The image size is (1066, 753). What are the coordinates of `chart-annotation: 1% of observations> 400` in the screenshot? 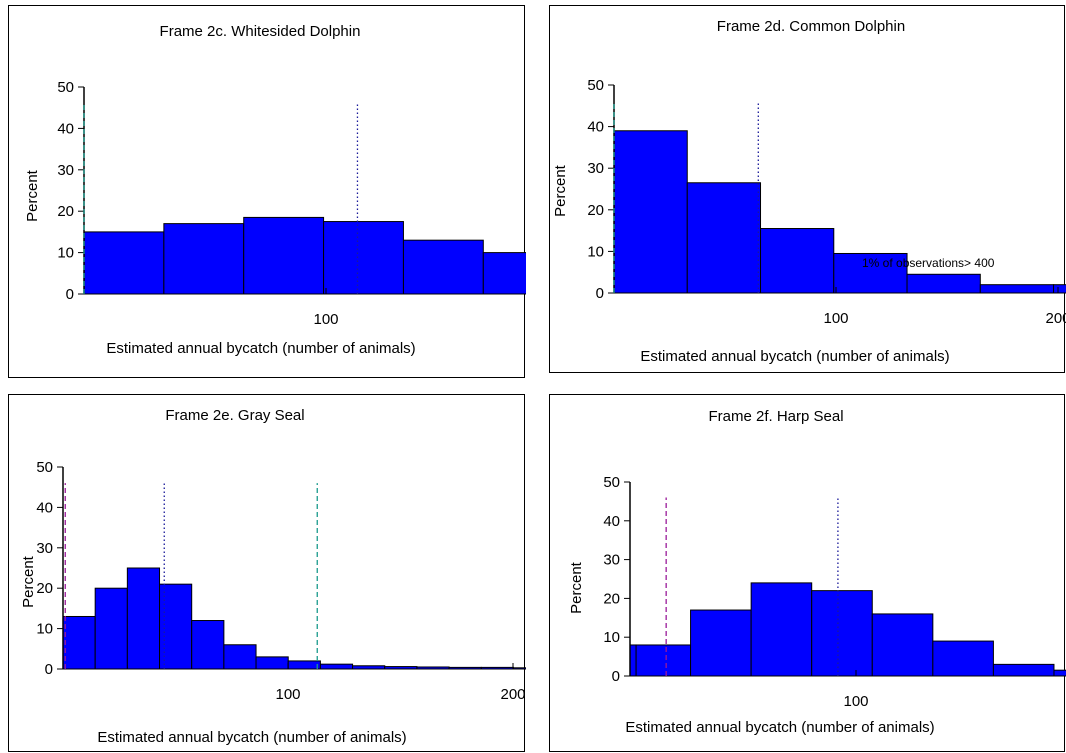 It's located at (928, 263).